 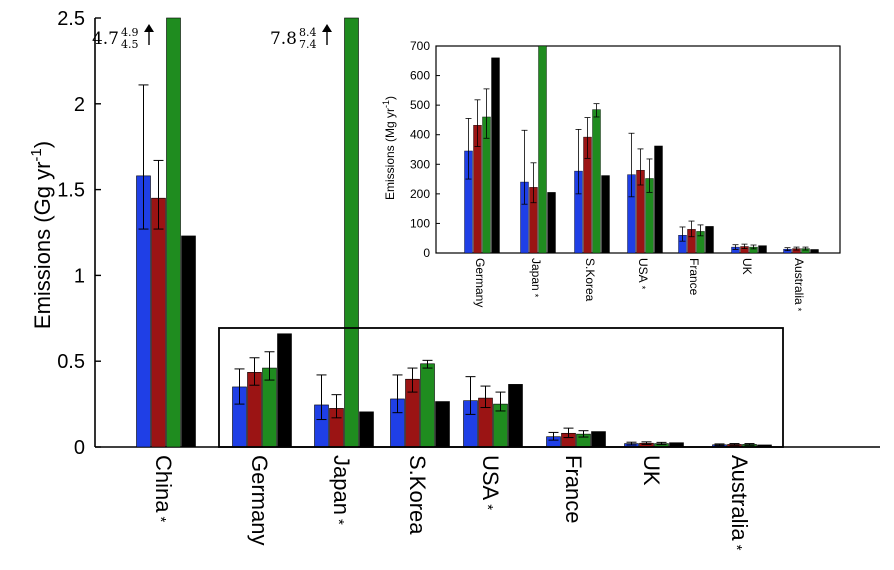 I want to click on main-y-tick-label: 1.5, so click(x=71, y=191).